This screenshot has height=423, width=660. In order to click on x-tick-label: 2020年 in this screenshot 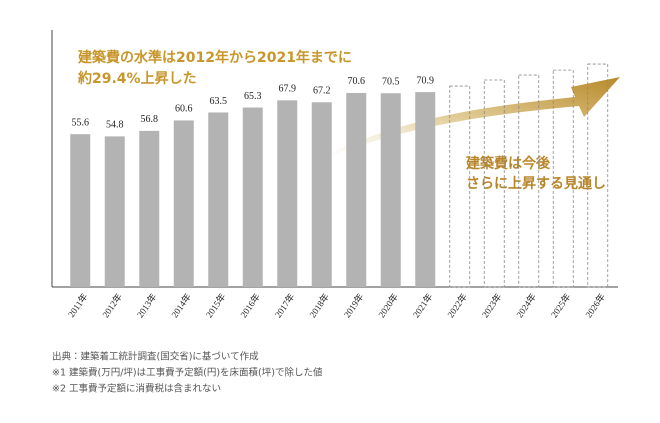, I will do `click(388, 305)`.